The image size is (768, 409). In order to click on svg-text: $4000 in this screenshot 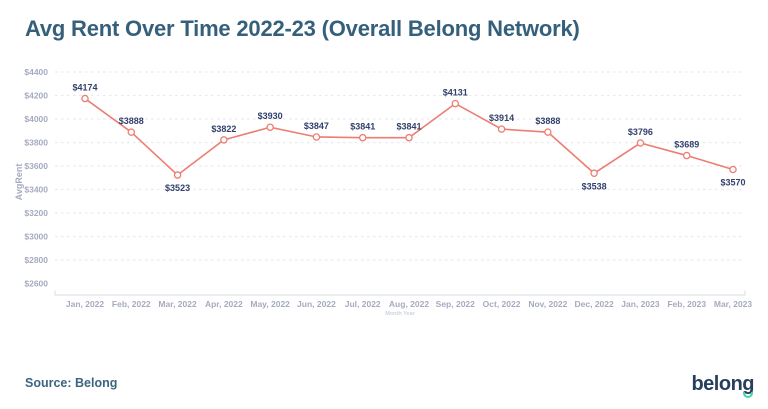, I will do `click(36, 119)`.